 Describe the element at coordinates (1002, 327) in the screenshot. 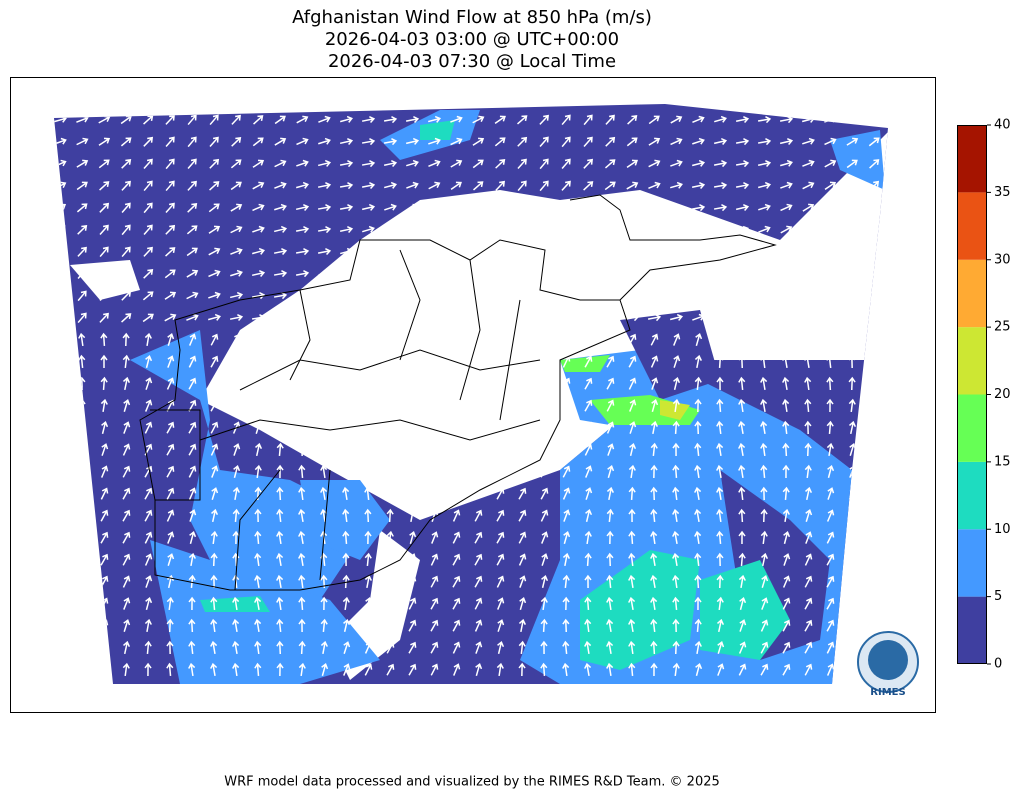

I see `colorbar-tick-label: 25` at that location.